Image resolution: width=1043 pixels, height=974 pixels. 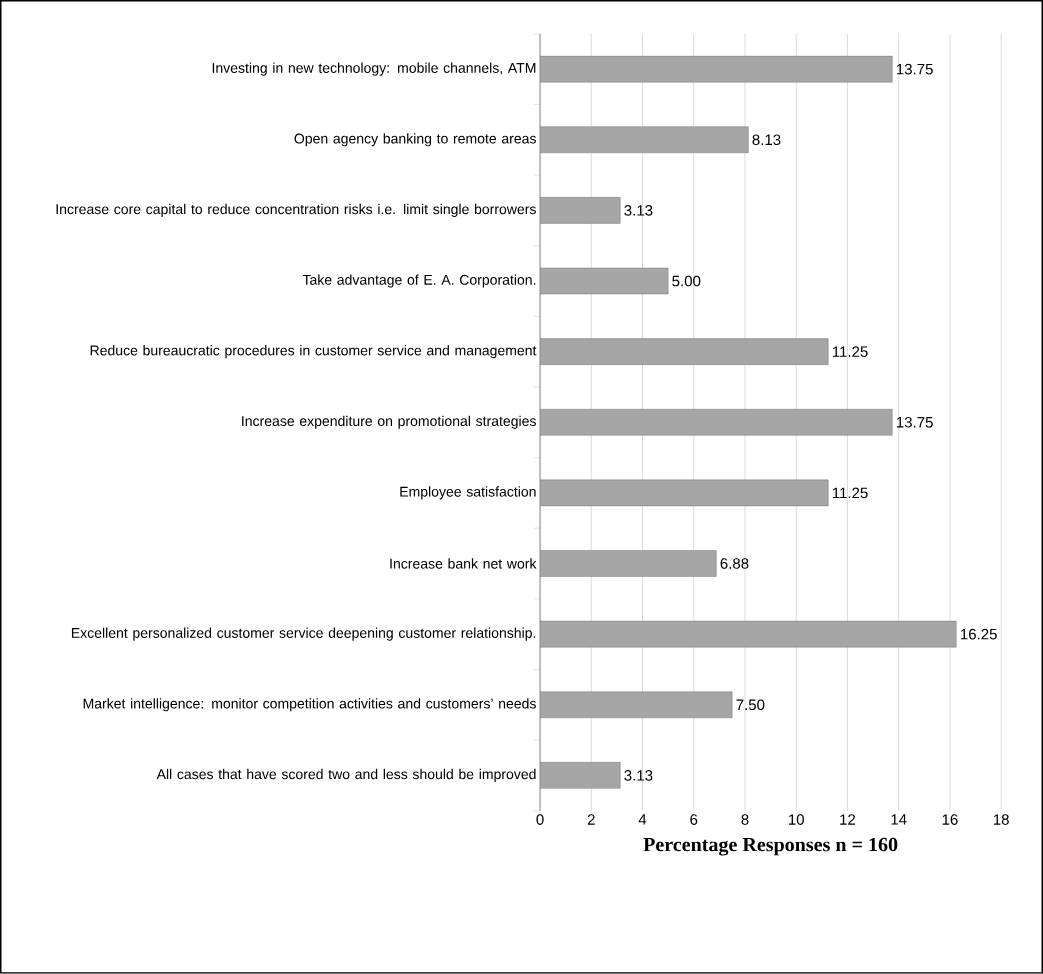 I want to click on y-tick-label: Employee satisfaction, so click(x=468, y=493).